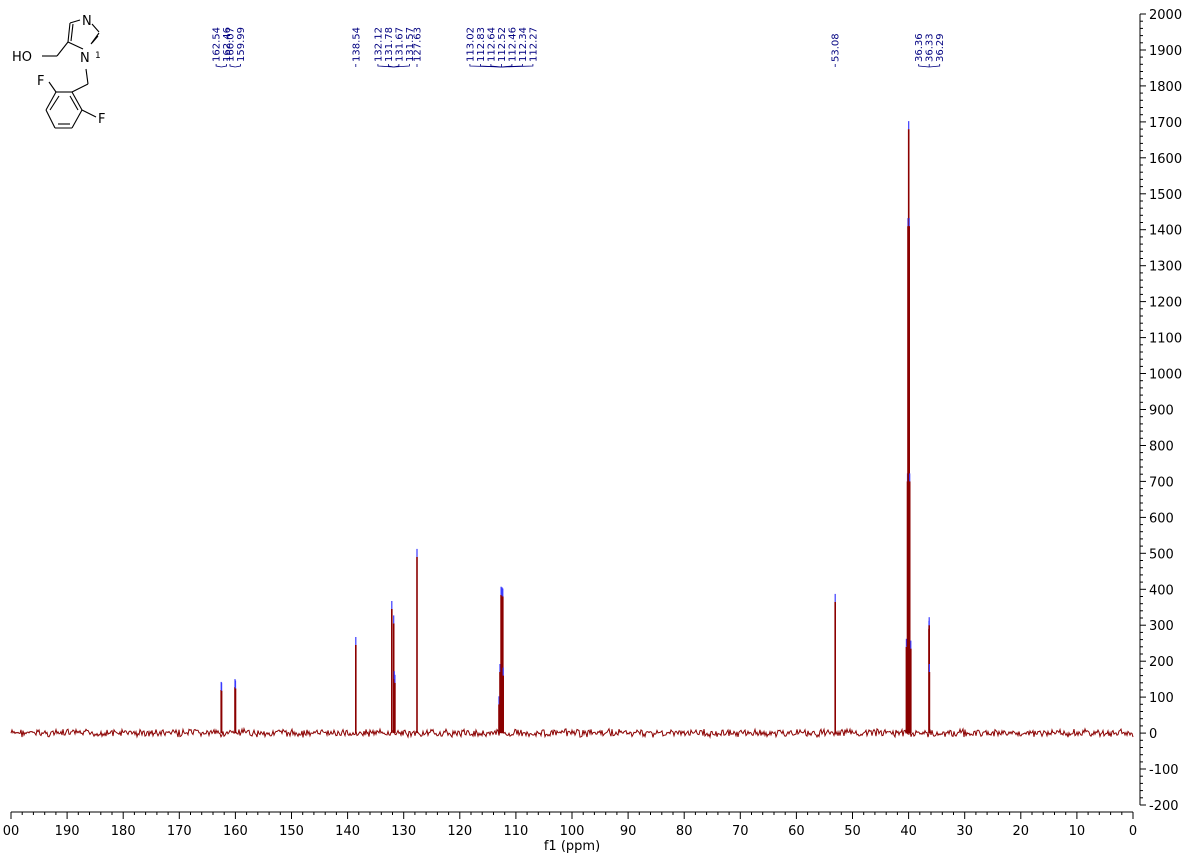 Image resolution: width=1183 pixels, height=855 pixels. Describe the element at coordinates (101, 119) in the screenshot. I see `atom-fluorine-6: F` at that location.